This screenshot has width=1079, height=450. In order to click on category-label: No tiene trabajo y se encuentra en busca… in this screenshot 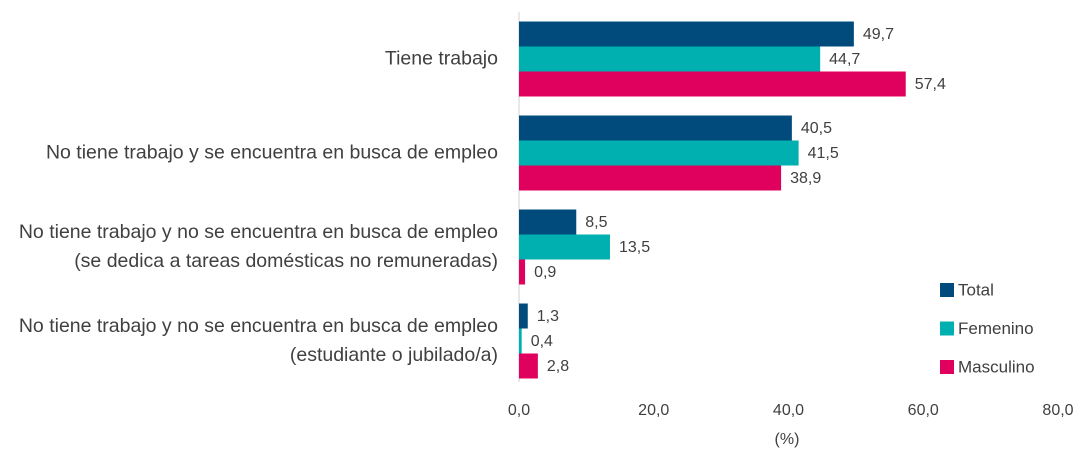, I will do `click(271, 152)`.